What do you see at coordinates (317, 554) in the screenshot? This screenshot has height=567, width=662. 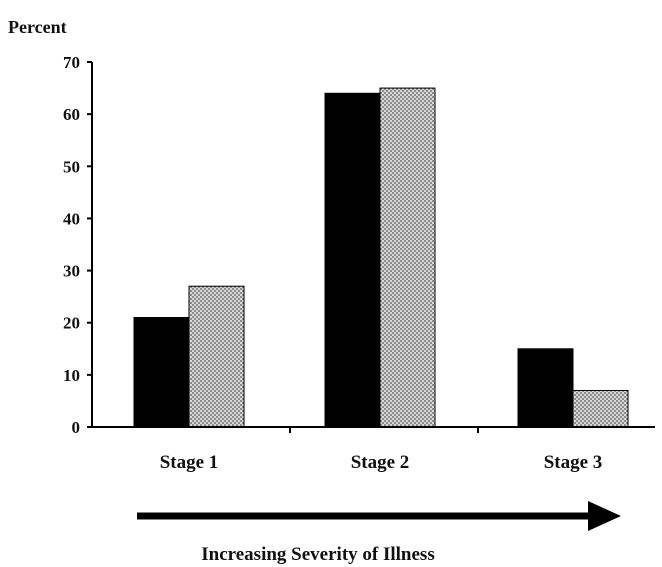 I see `x-axis-label: Increasing Severity of Illness` at bounding box center [317, 554].